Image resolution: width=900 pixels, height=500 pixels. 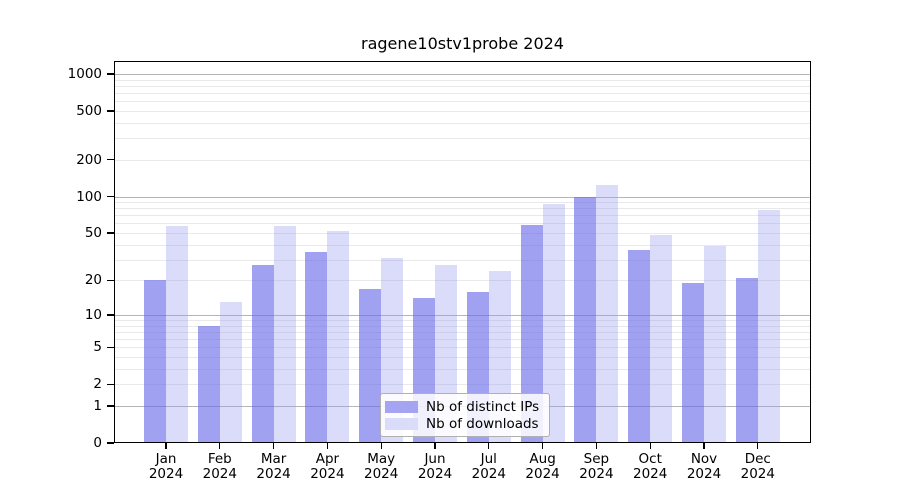 What do you see at coordinates (273, 466) in the screenshot?
I see `x-tick-label-mar: Mar 2024` at bounding box center [273, 466].